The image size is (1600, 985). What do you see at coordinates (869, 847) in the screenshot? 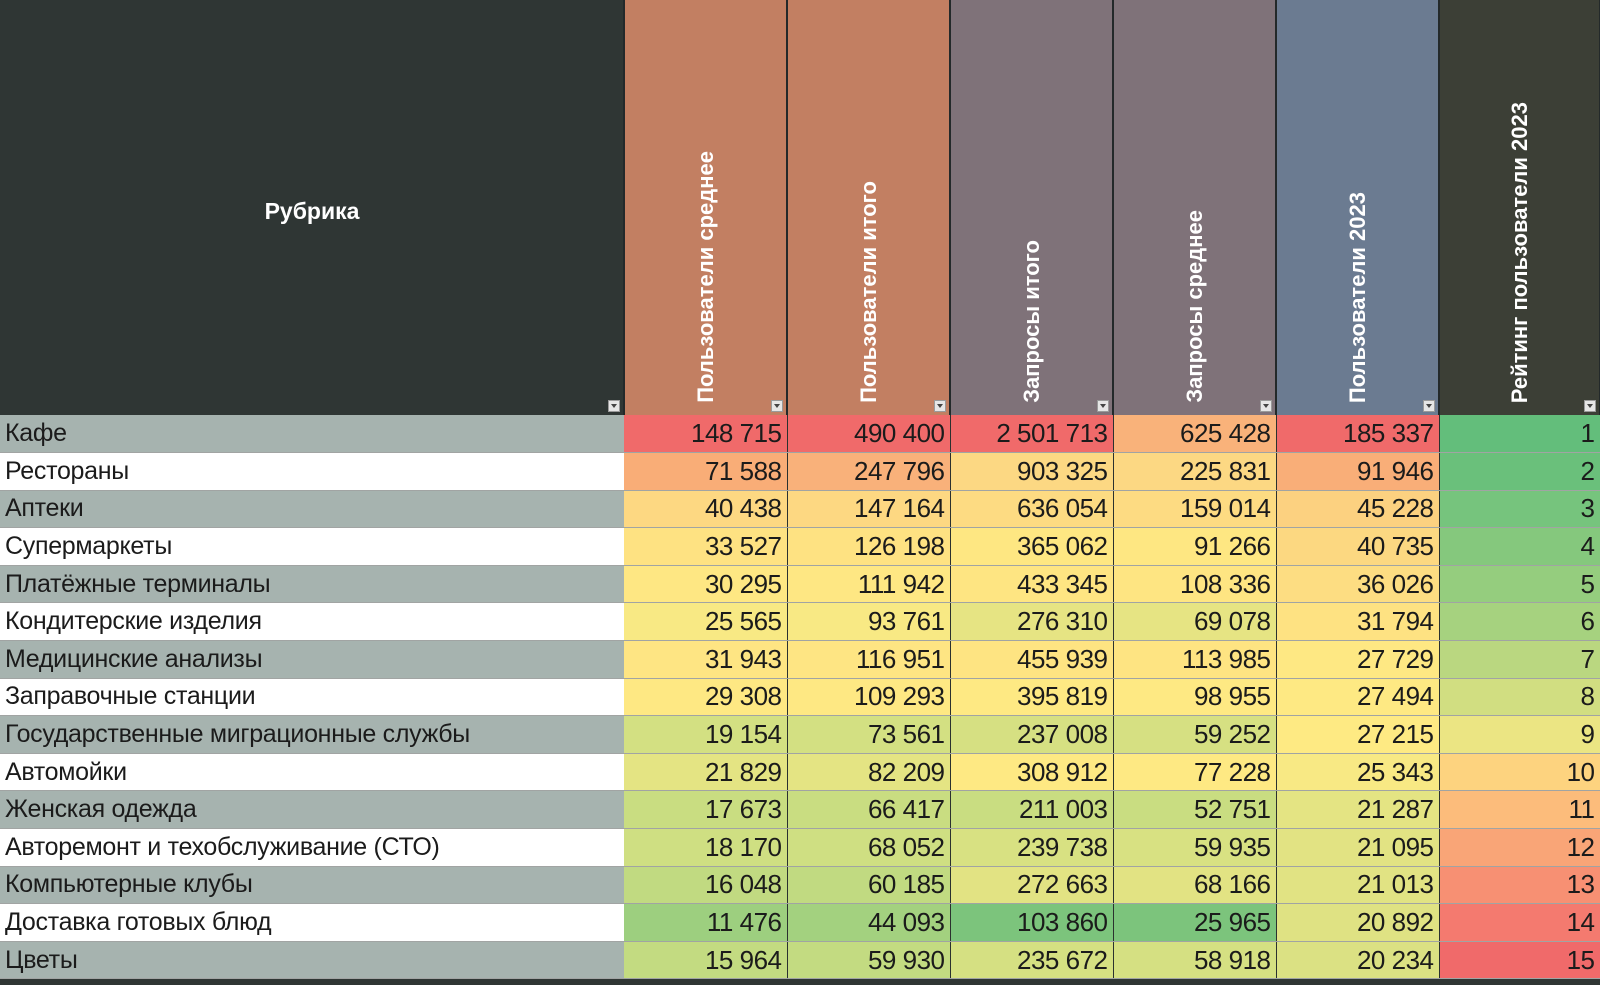
I see `value-cell: 68 052` at bounding box center [869, 847].